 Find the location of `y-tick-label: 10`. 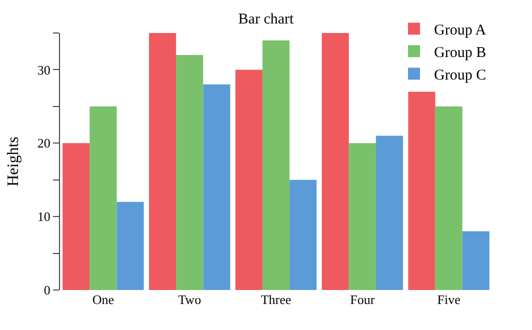

y-tick-label: 10 is located at coordinates (43, 216).